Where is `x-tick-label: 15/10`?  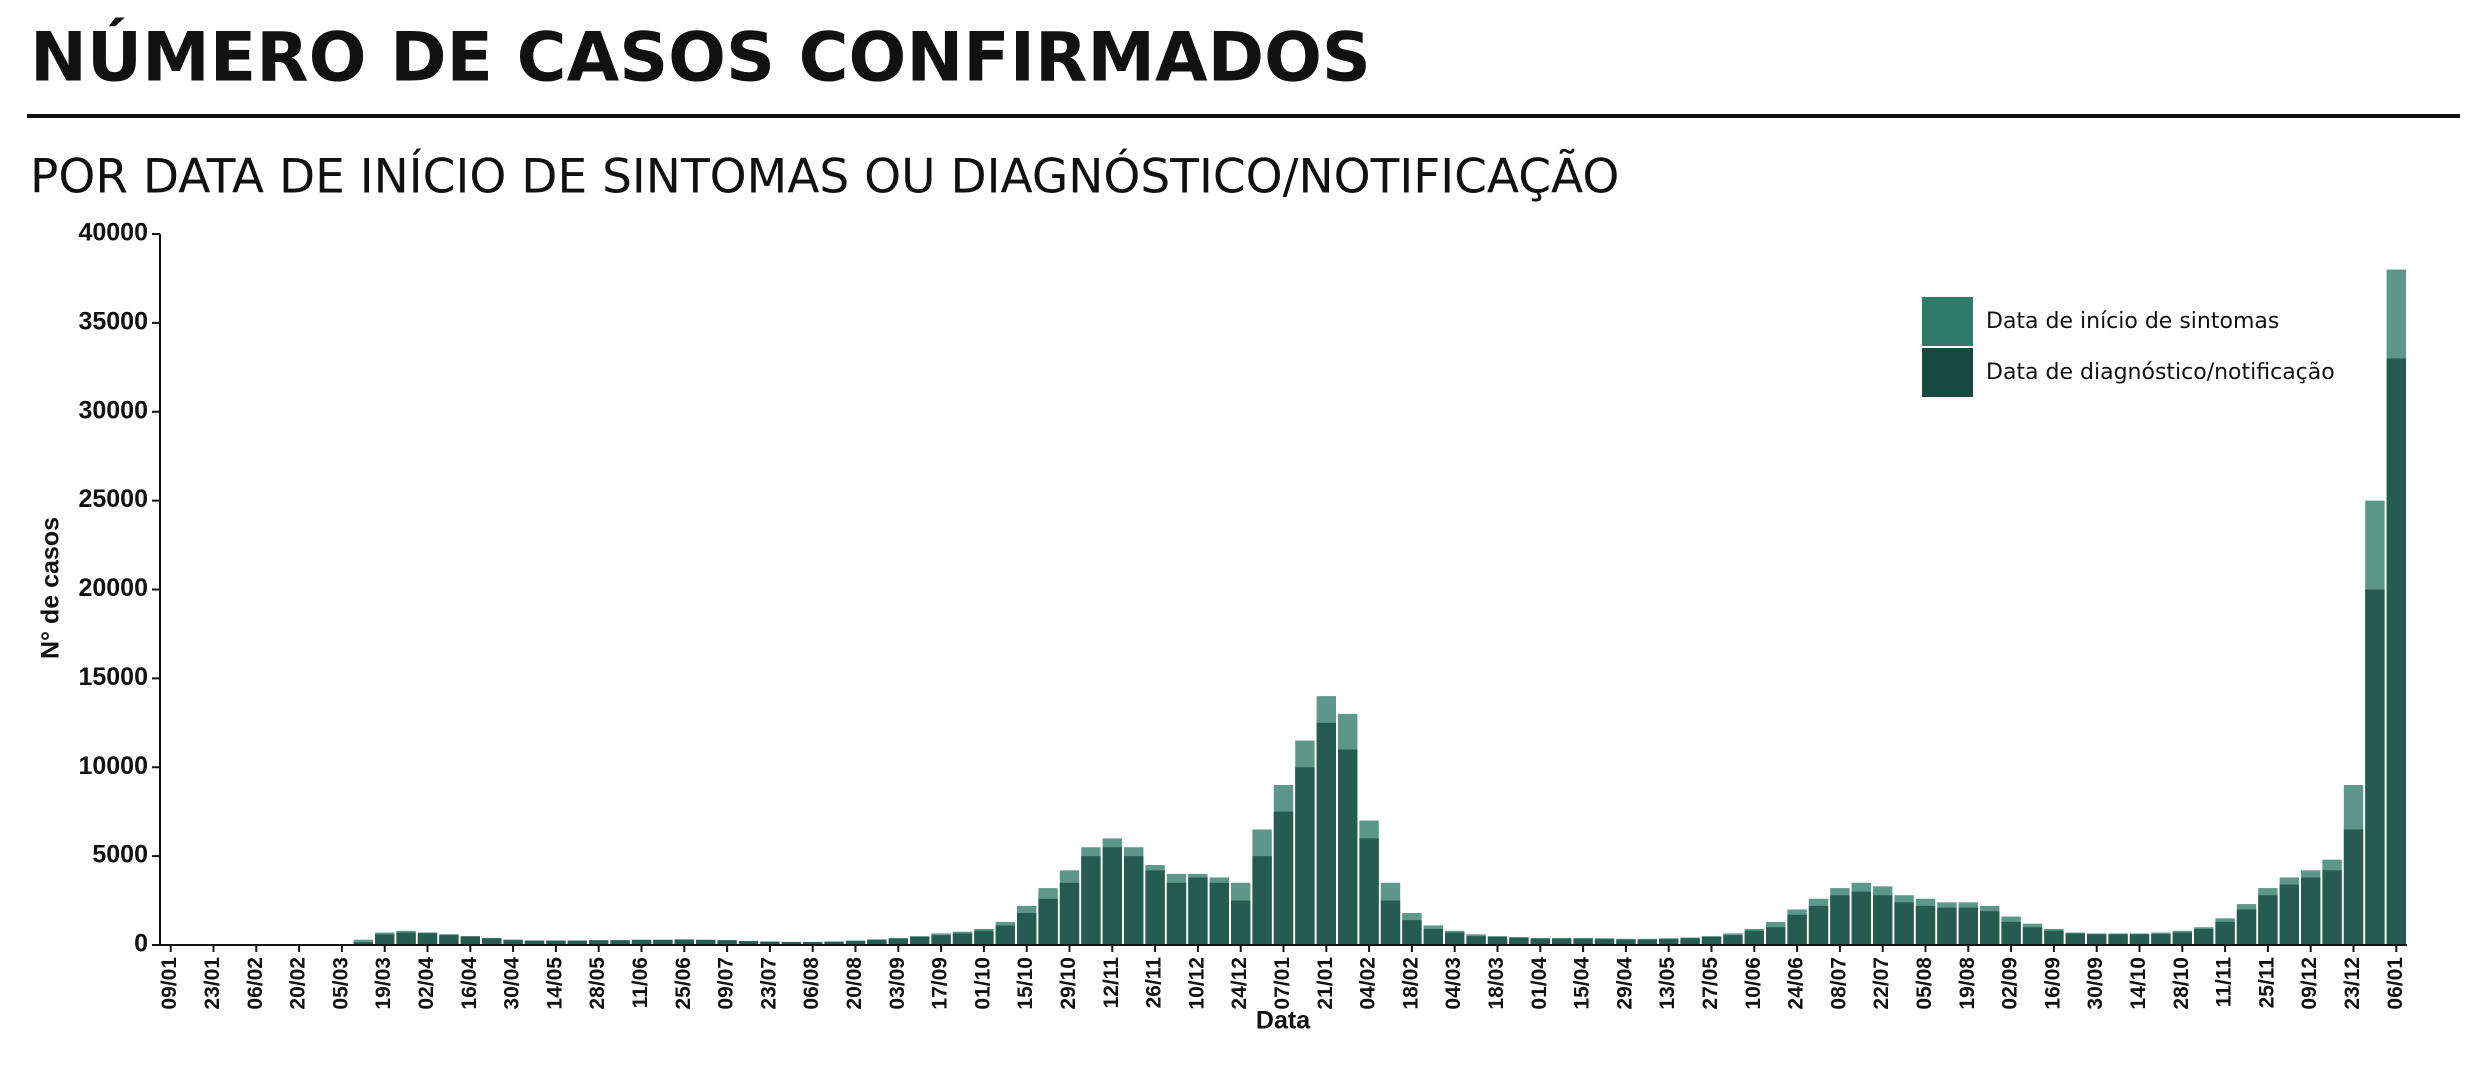
x-tick-label: 15/10 is located at coordinates (1025, 983).